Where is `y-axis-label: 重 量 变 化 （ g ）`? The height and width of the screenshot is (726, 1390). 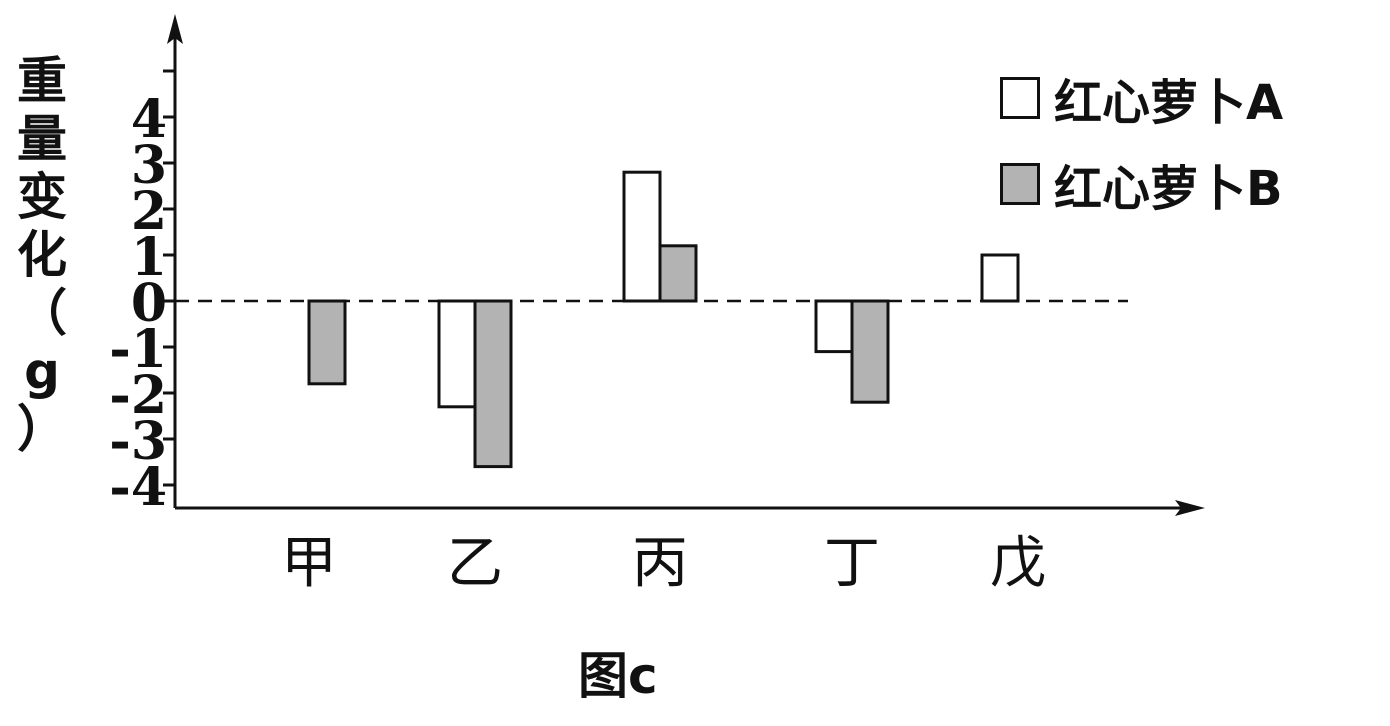
y-axis-label: 重 量 变 化 （ g ） is located at coordinates (42, 255).